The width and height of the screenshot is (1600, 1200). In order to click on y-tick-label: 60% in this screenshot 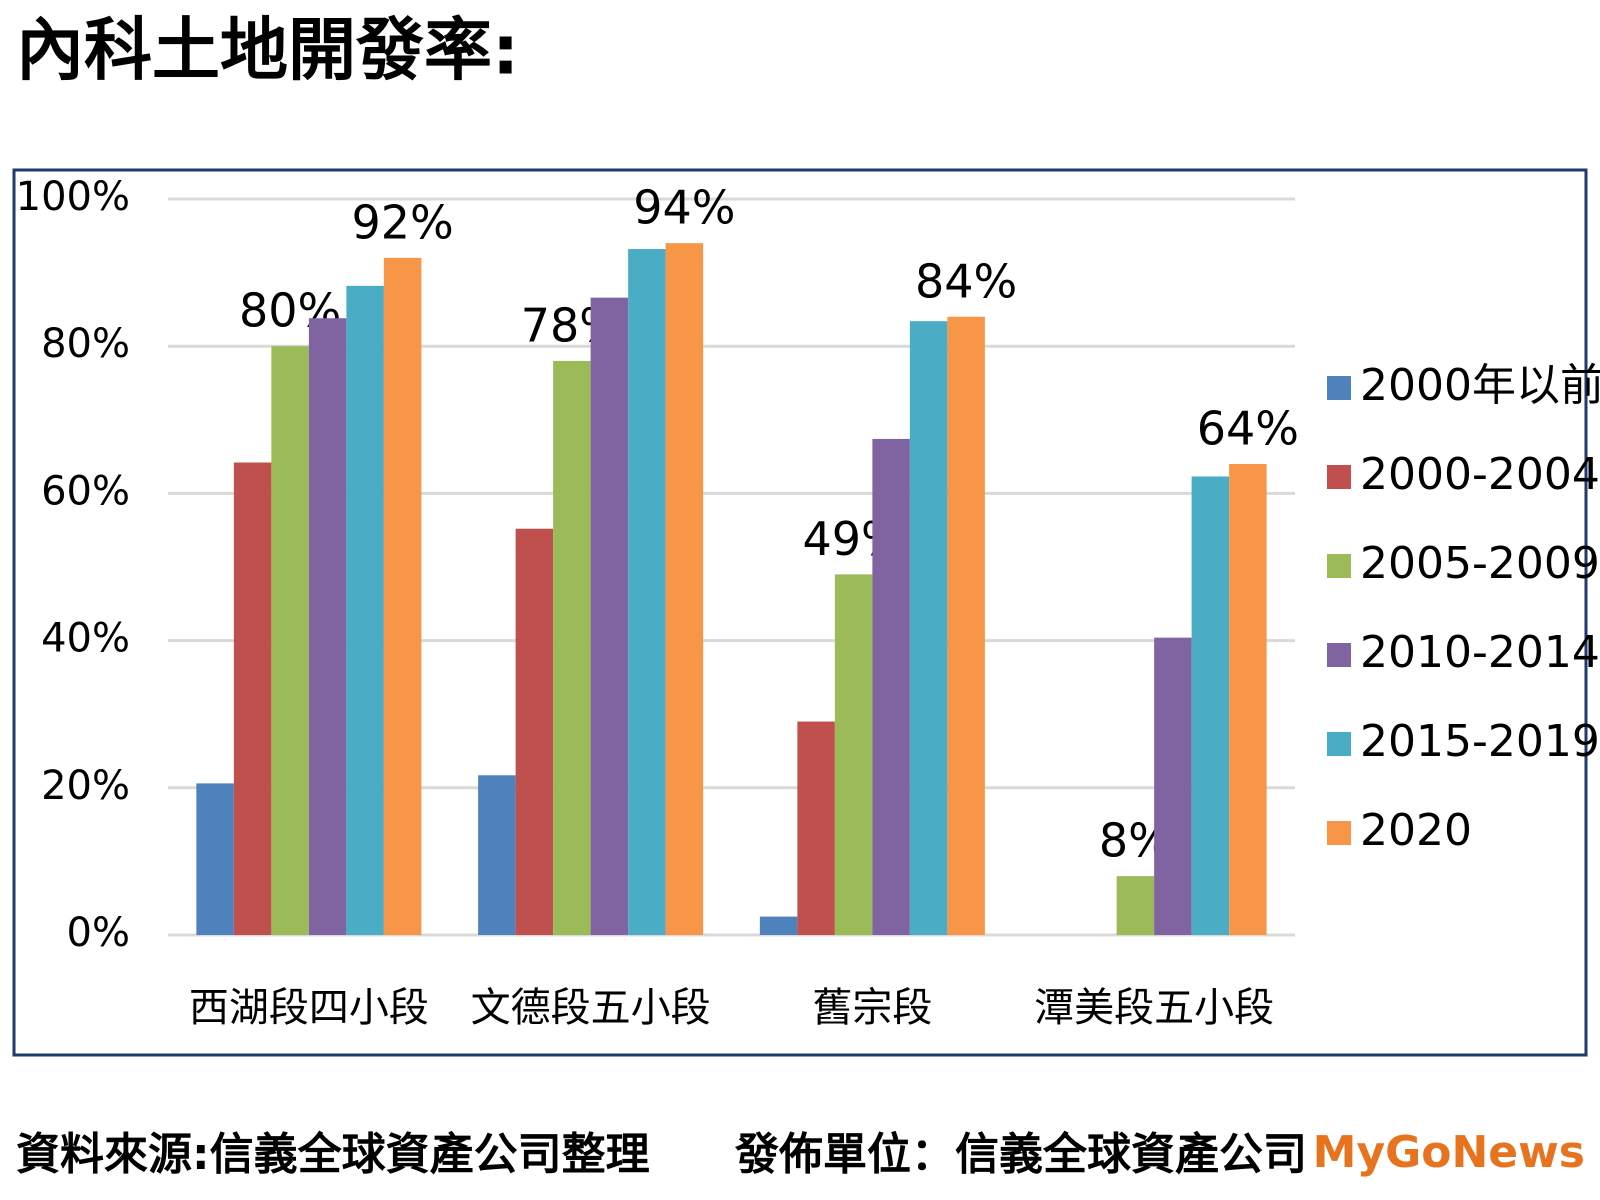, I will do `click(85, 491)`.